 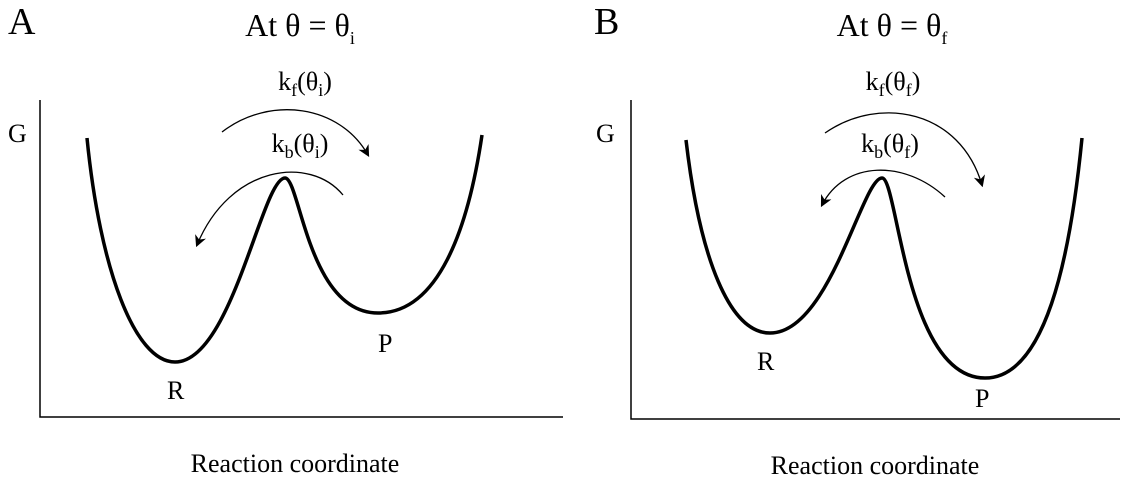 I want to click on backward-rate: kb(θf), so click(x=890, y=145).